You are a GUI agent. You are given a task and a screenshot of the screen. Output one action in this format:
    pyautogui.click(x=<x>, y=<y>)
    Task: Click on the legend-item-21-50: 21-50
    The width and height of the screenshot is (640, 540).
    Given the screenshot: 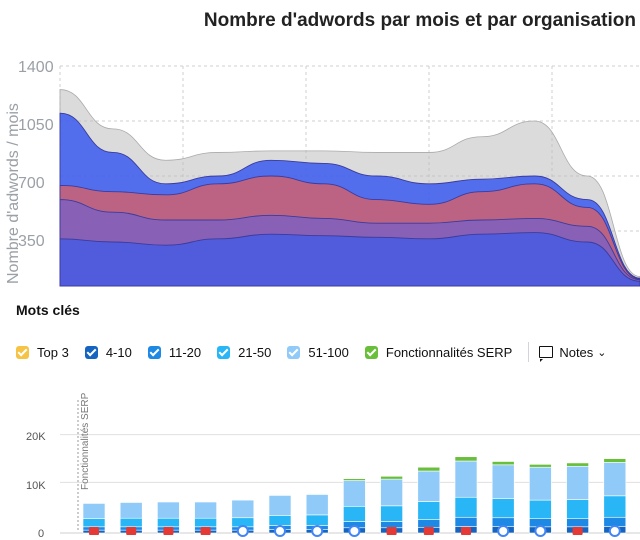 What is the action you would take?
    pyautogui.click(x=244, y=352)
    